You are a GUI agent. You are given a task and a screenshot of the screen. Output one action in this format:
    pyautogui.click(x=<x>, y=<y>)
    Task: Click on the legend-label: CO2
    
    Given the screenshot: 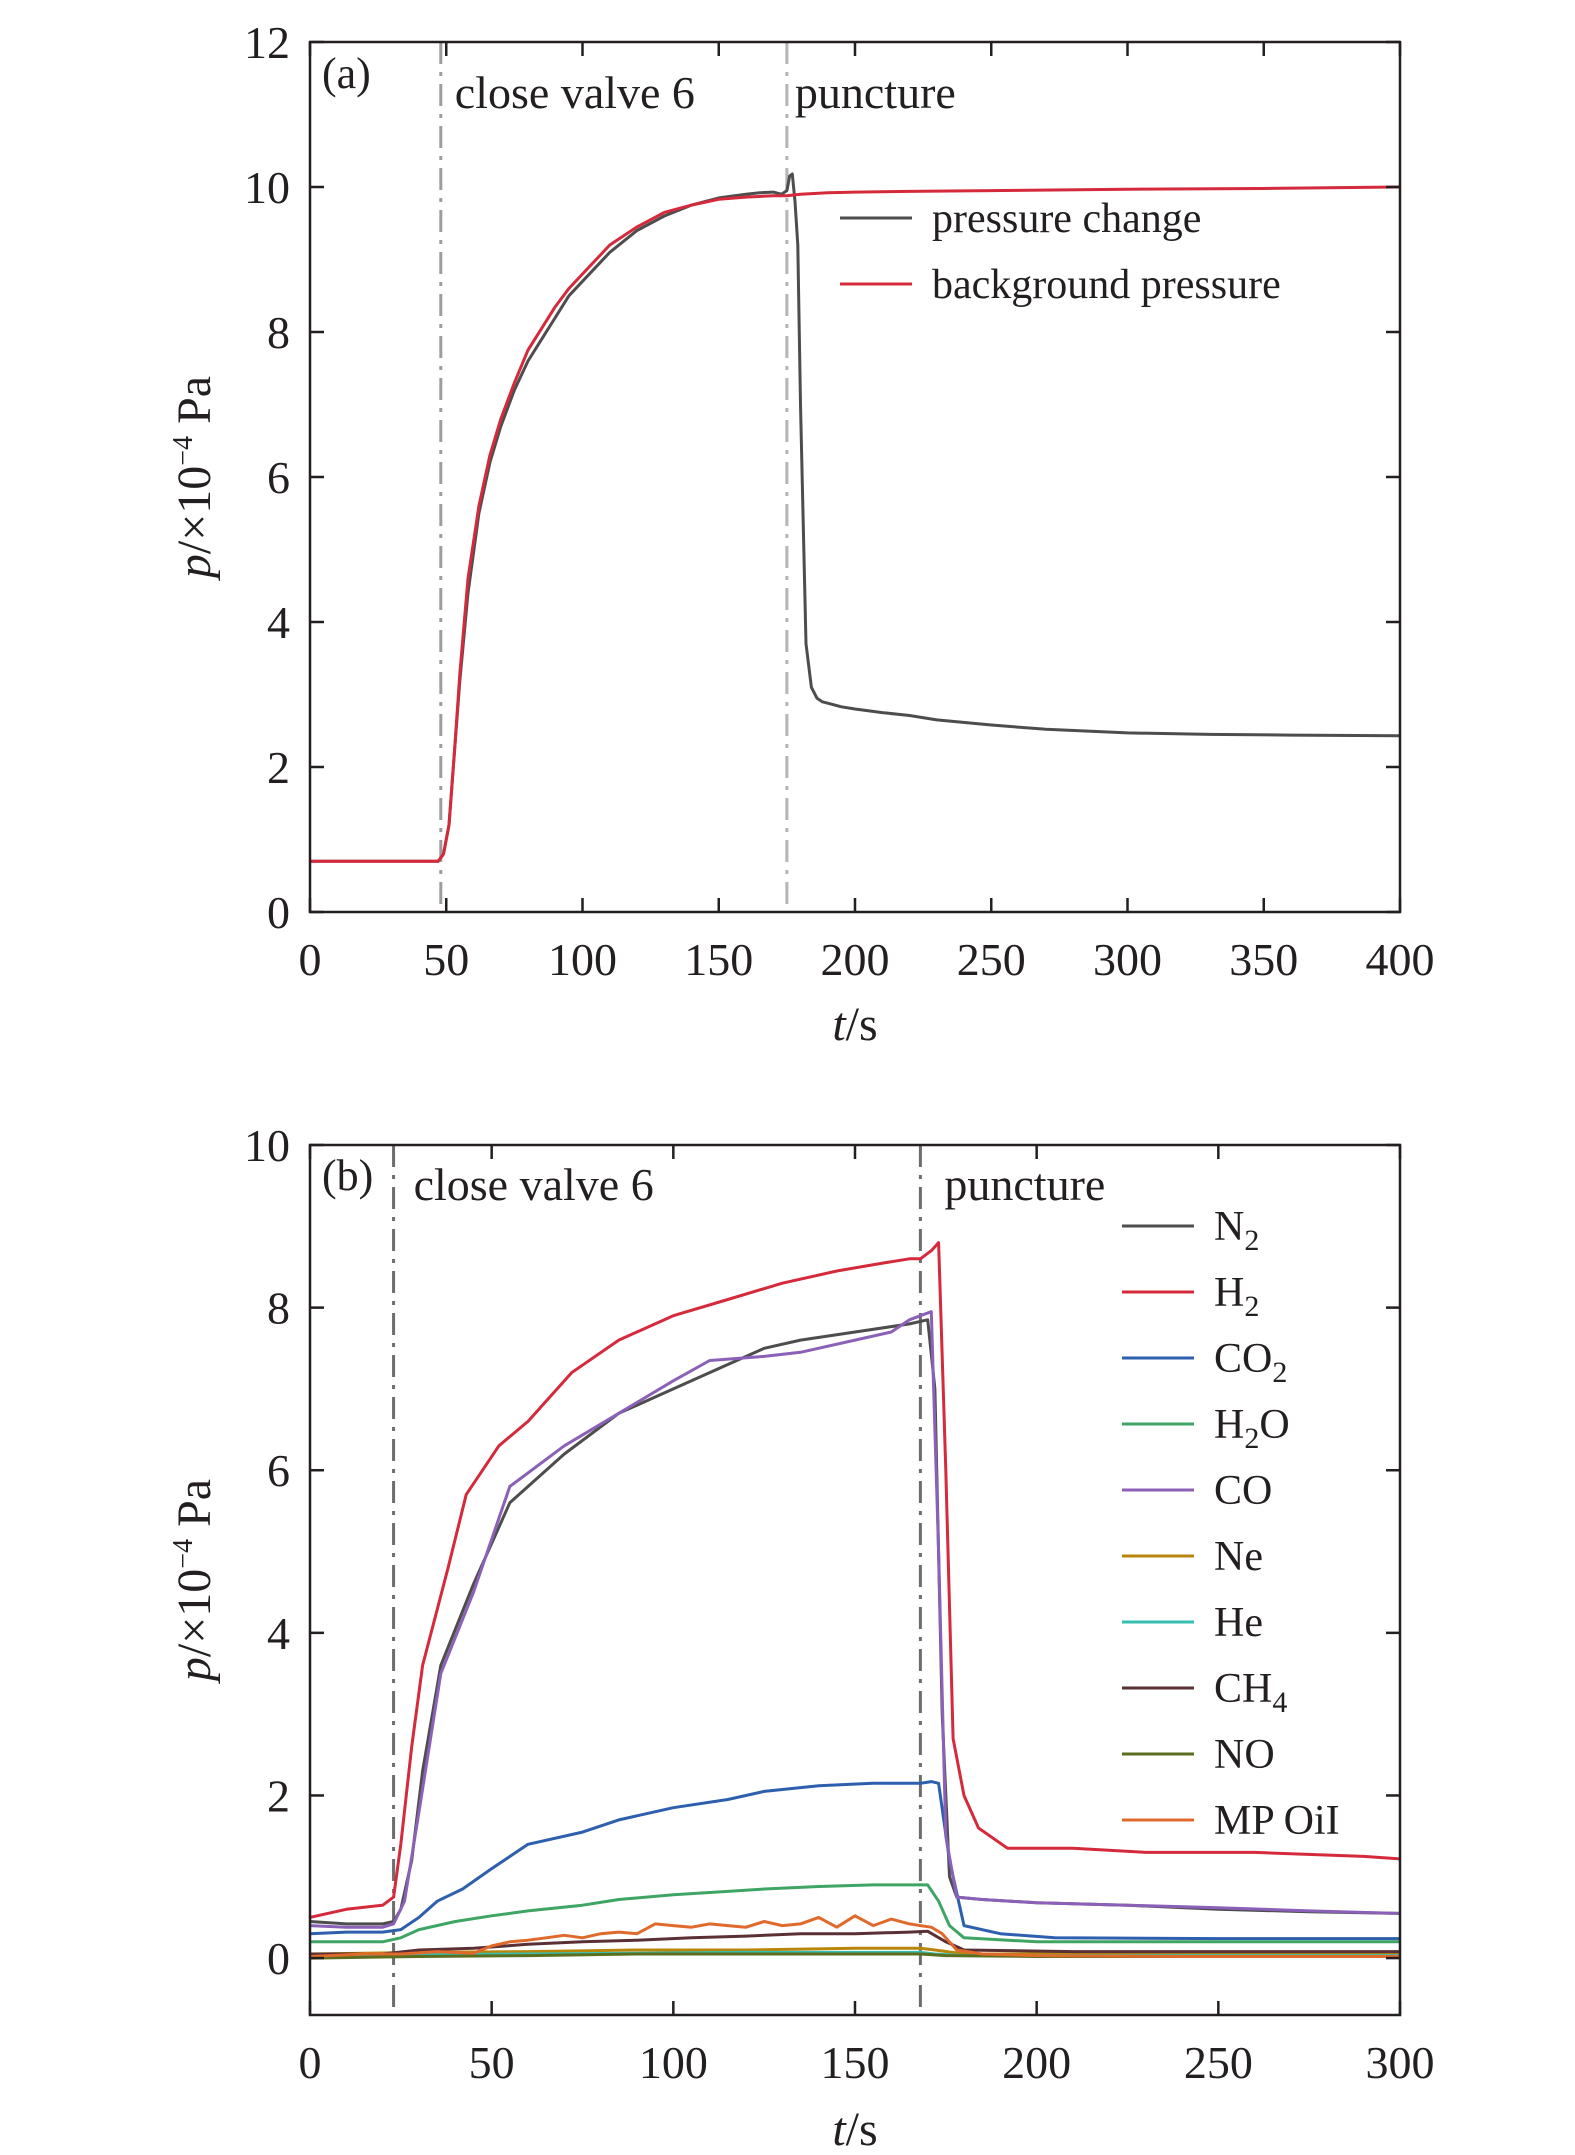 What is the action you would take?
    pyautogui.click(x=1250, y=1362)
    